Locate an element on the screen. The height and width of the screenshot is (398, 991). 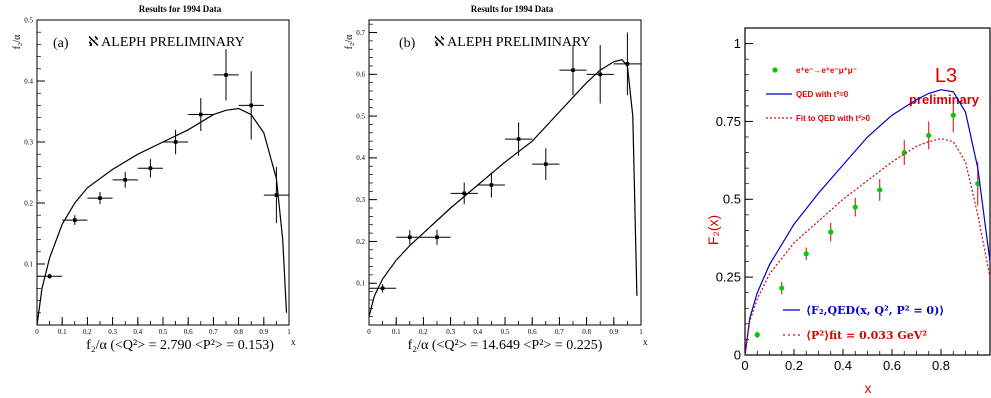
panel-a-title: Results for 1994 Data is located at coordinates (180, 9).